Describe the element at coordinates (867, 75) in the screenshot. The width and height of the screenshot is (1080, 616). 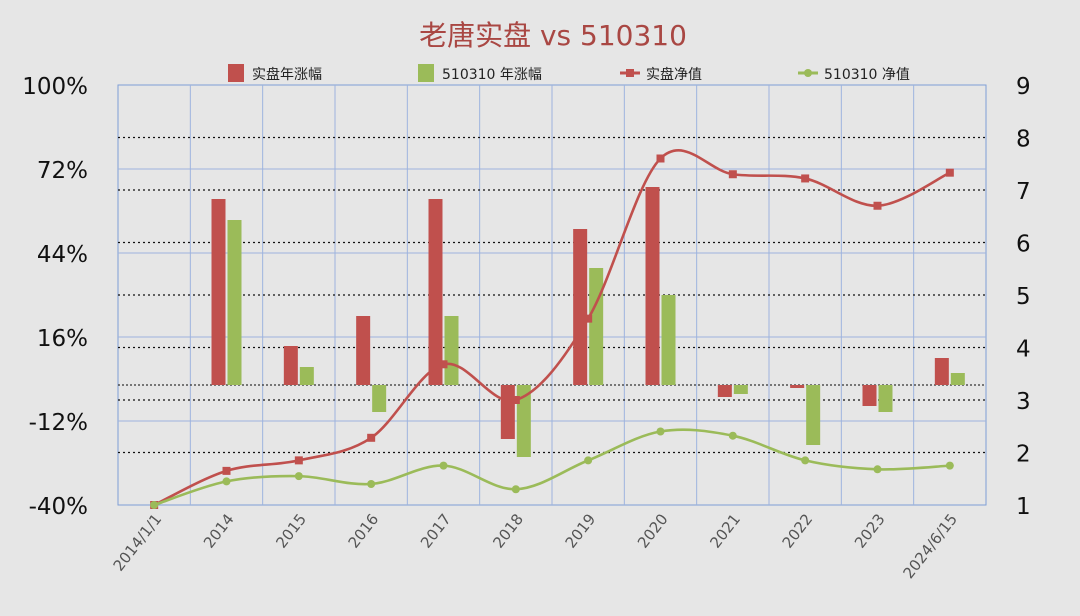
I see `legend-label: 510310 净值` at that location.